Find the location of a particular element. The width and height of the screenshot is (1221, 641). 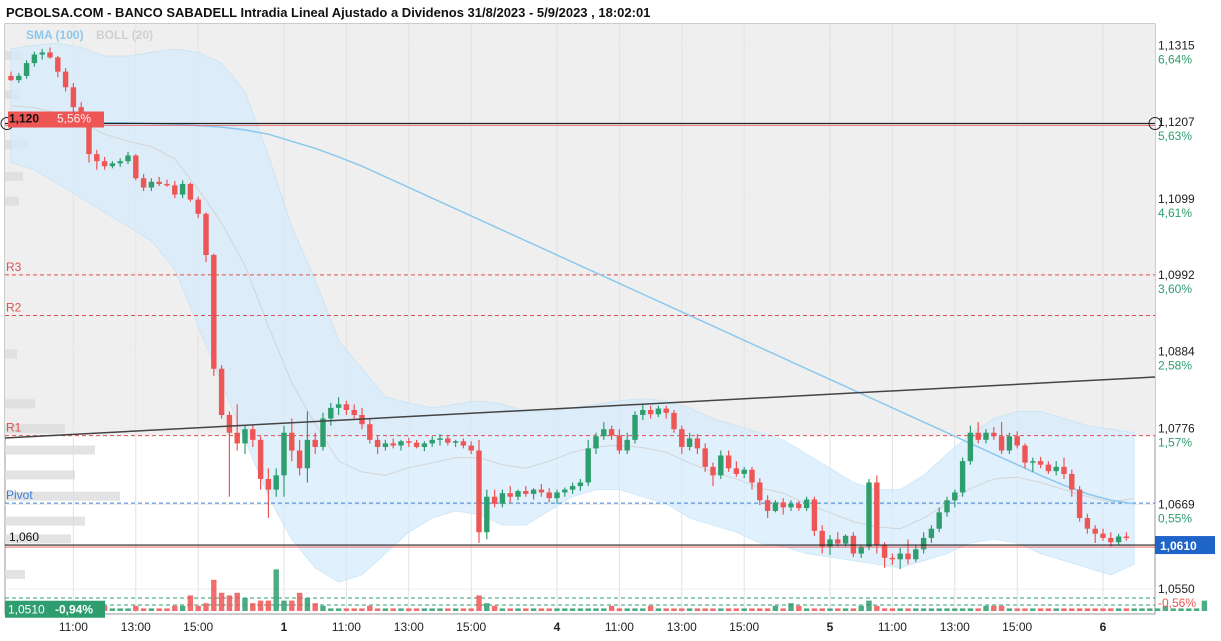

price-tick-label: 1,0550 is located at coordinates (1176, 589).